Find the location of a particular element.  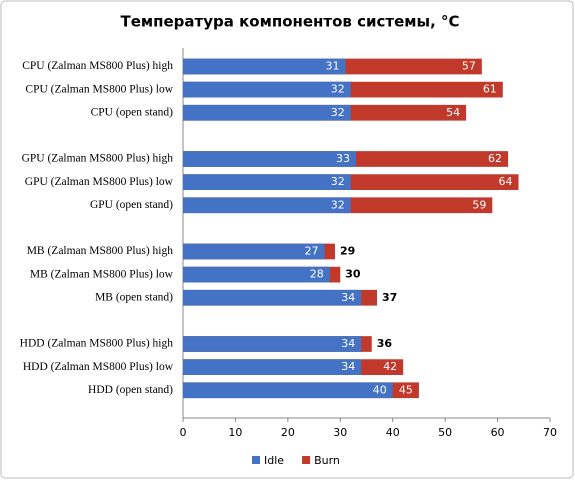

value-label: 27 is located at coordinates (312, 251).